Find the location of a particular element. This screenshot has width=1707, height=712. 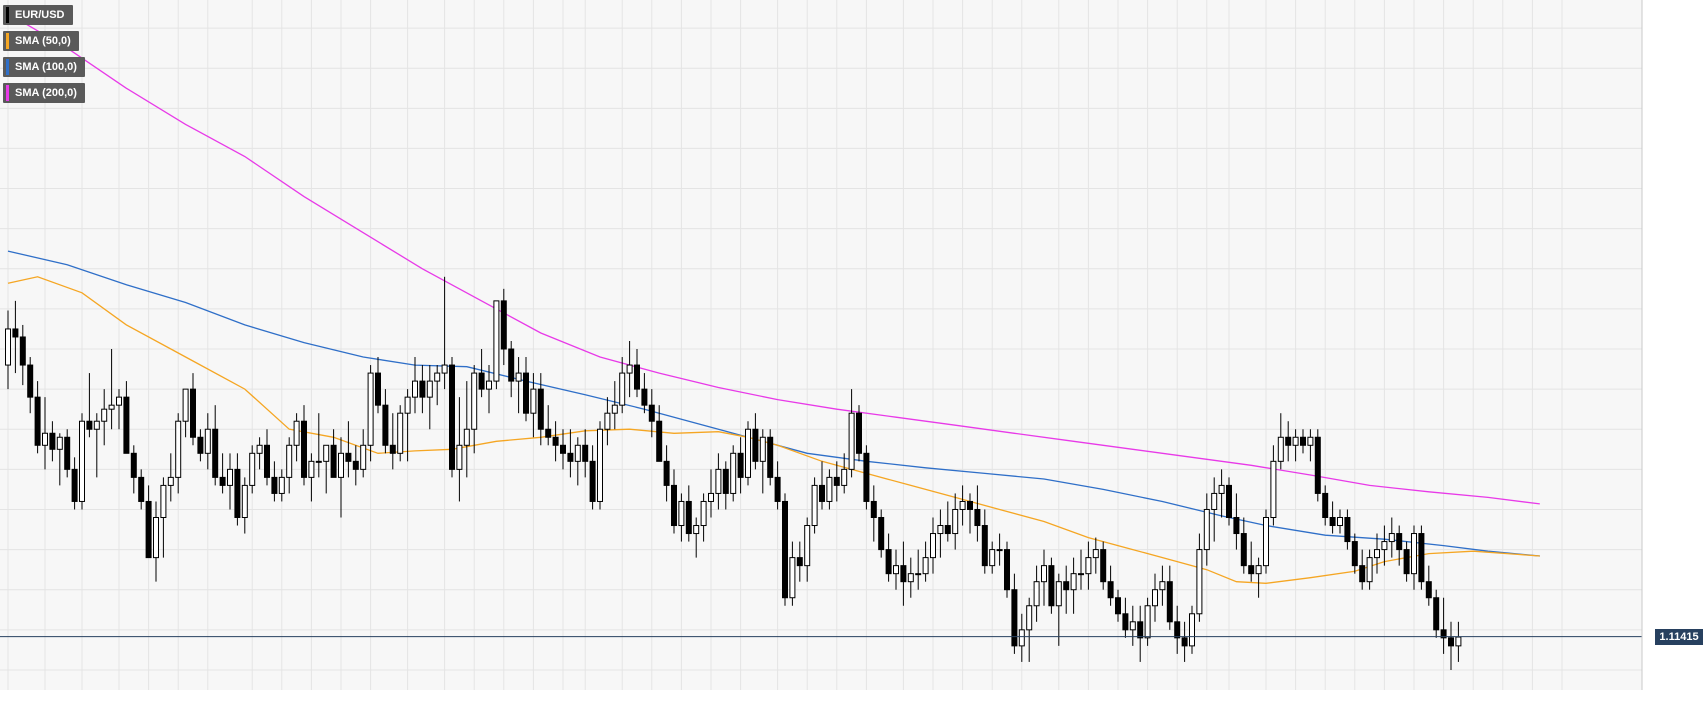

current-price-tag: 1.11415 is located at coordinates (1679, 636).